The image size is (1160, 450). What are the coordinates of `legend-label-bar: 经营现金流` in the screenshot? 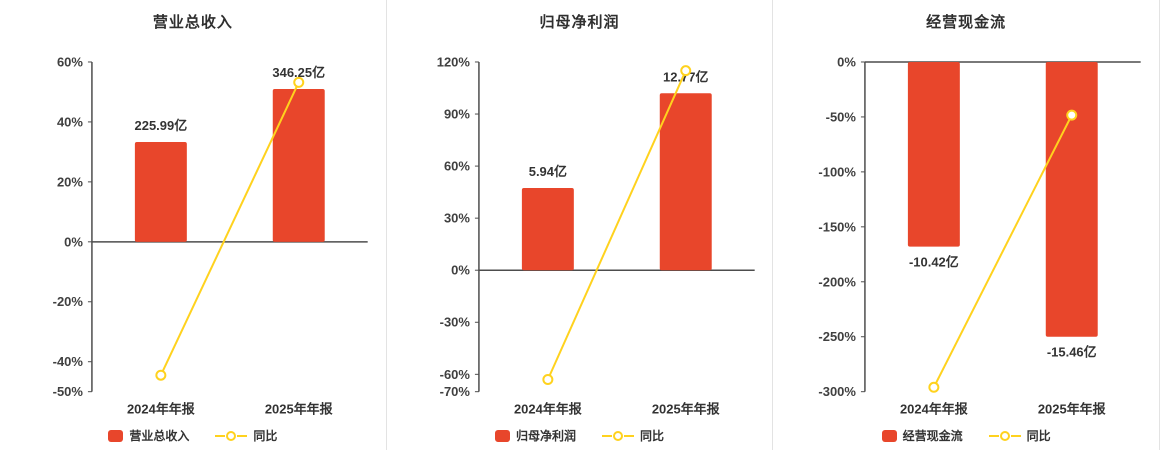 It's located at (932, 436).